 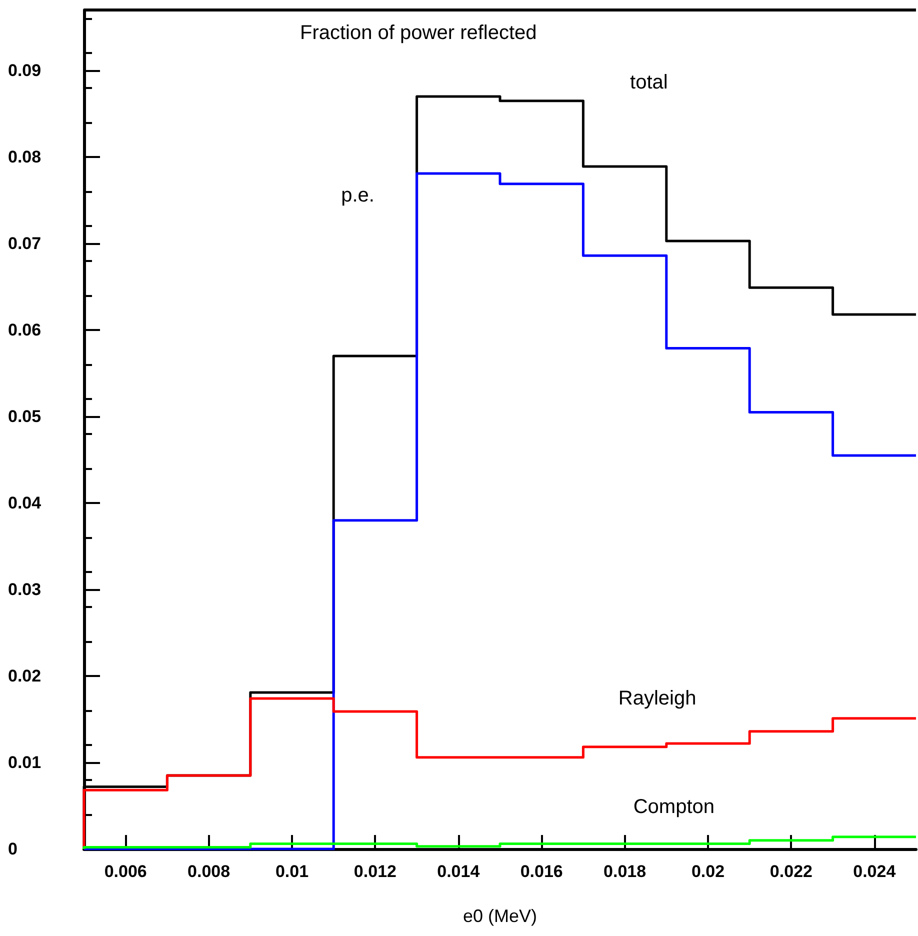 What do you see at coordinates (625, 871) in the screenshot?
I see `x-tick-label: 0.018` at bounding box center [625, 871].